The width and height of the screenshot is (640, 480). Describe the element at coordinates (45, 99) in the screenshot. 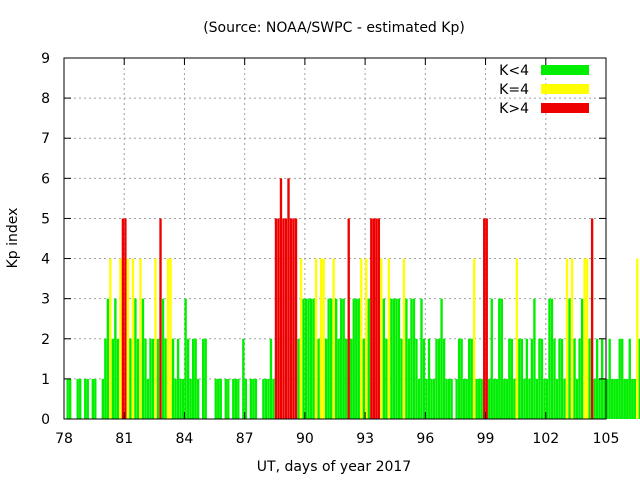

I see `y-tick-label: 8` at that location.